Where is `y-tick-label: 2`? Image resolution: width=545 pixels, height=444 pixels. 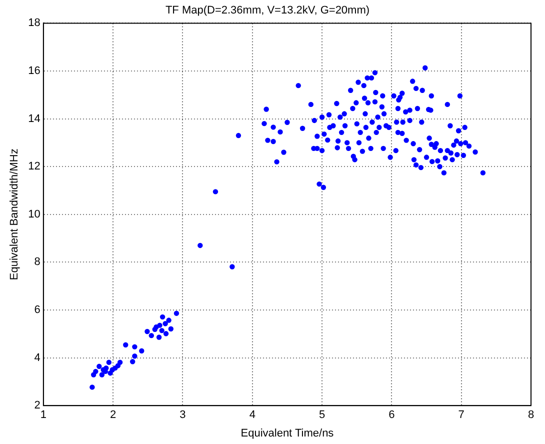 y-tick-label: 2 is located at coordinates (37, 406).